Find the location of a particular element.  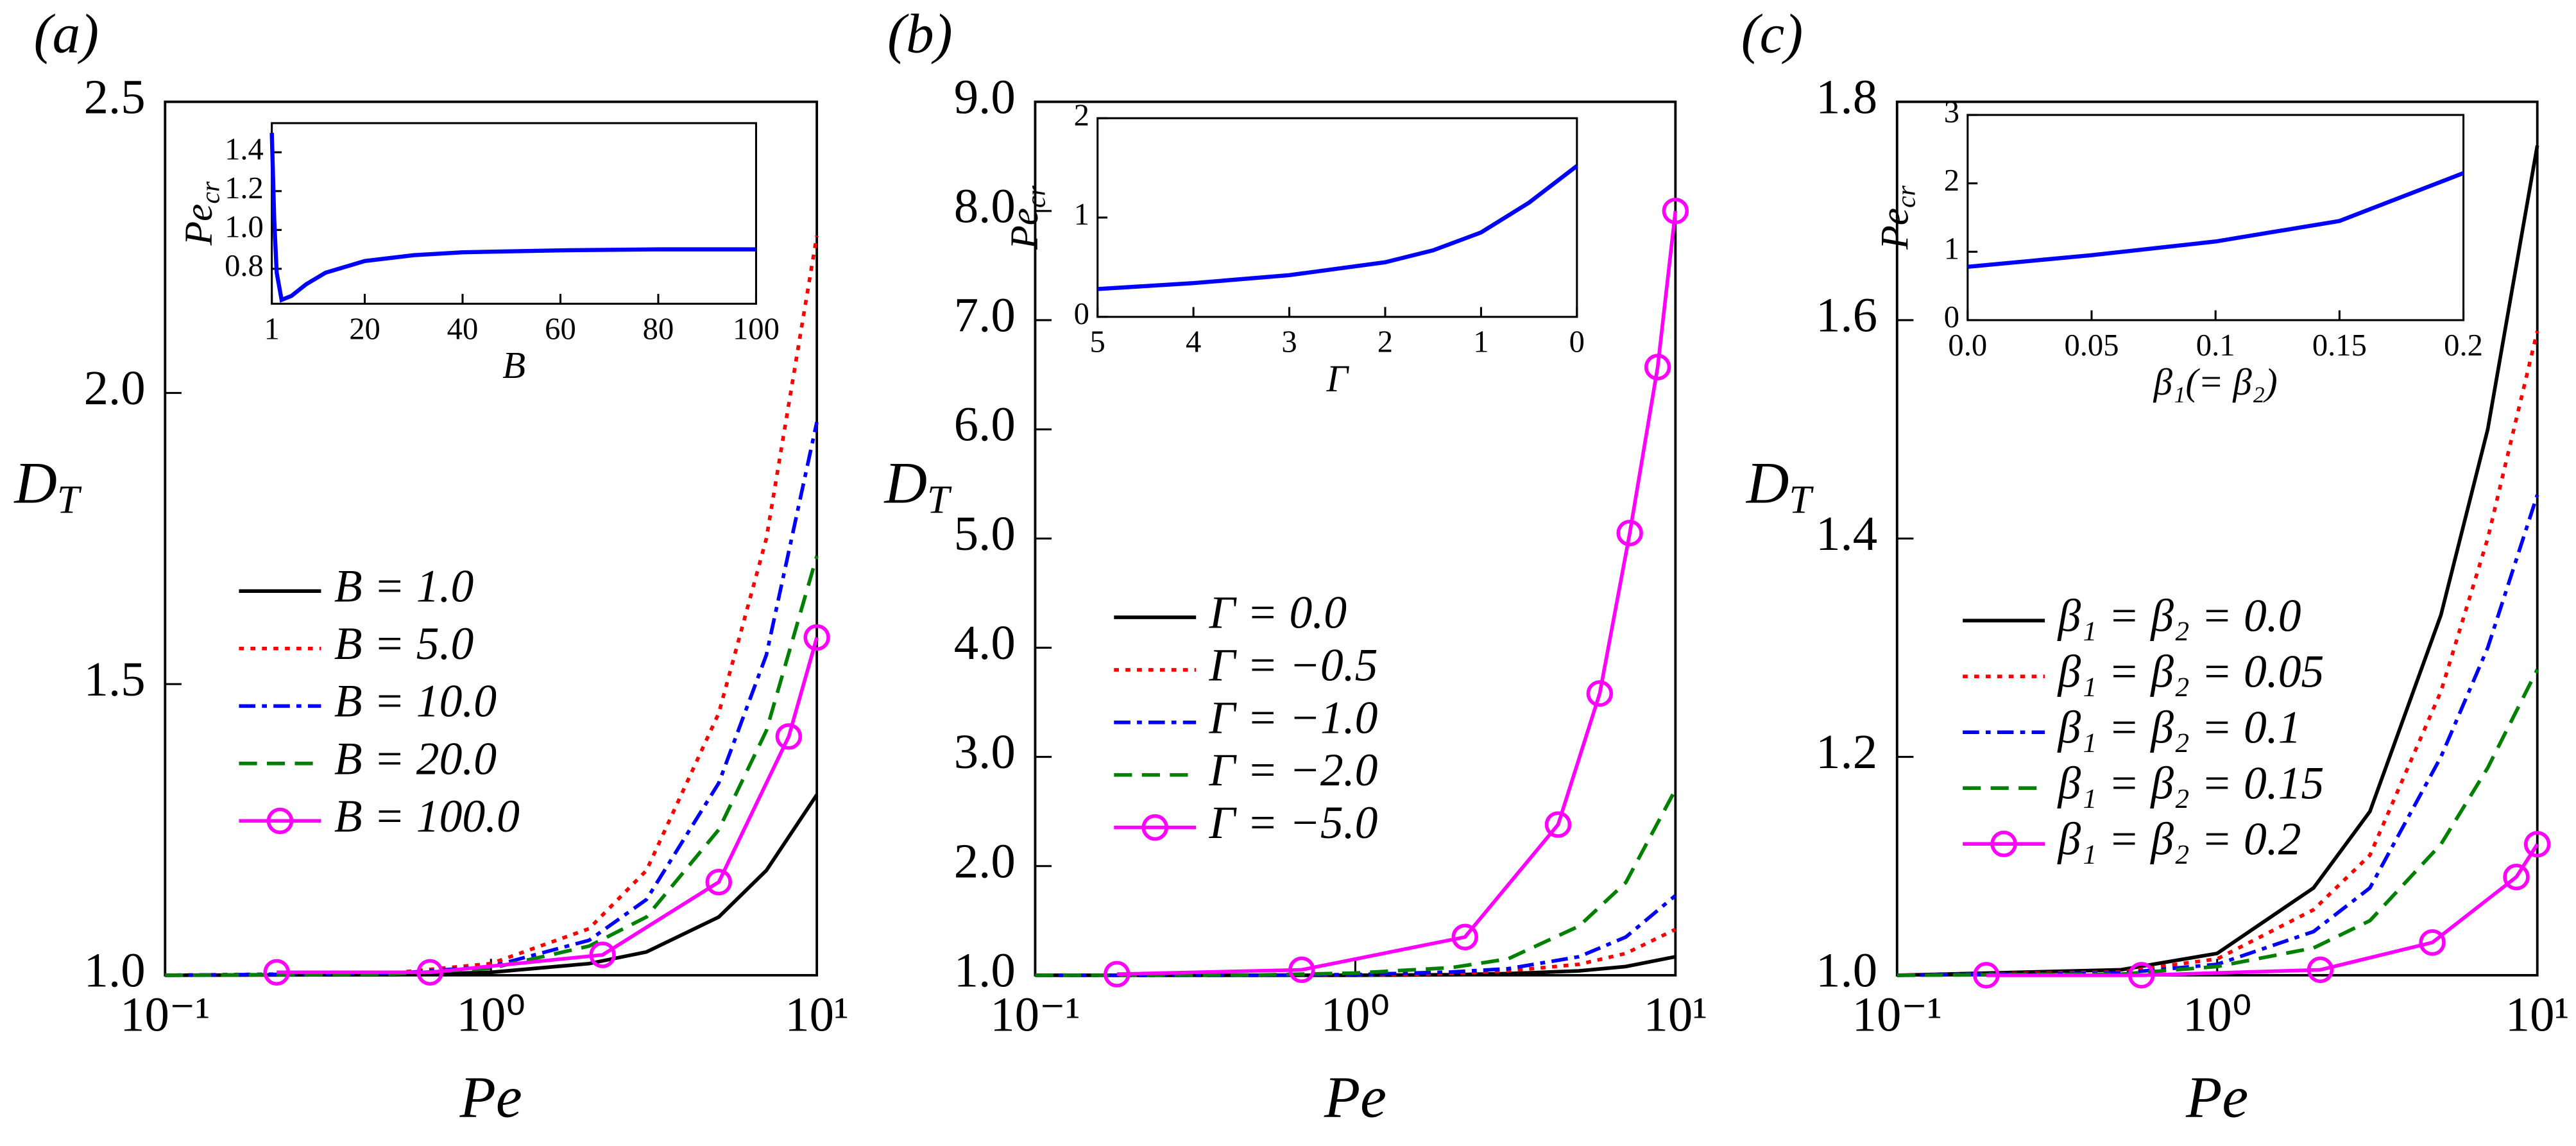

inset-x-label: B is located at coordinates (513, 365).